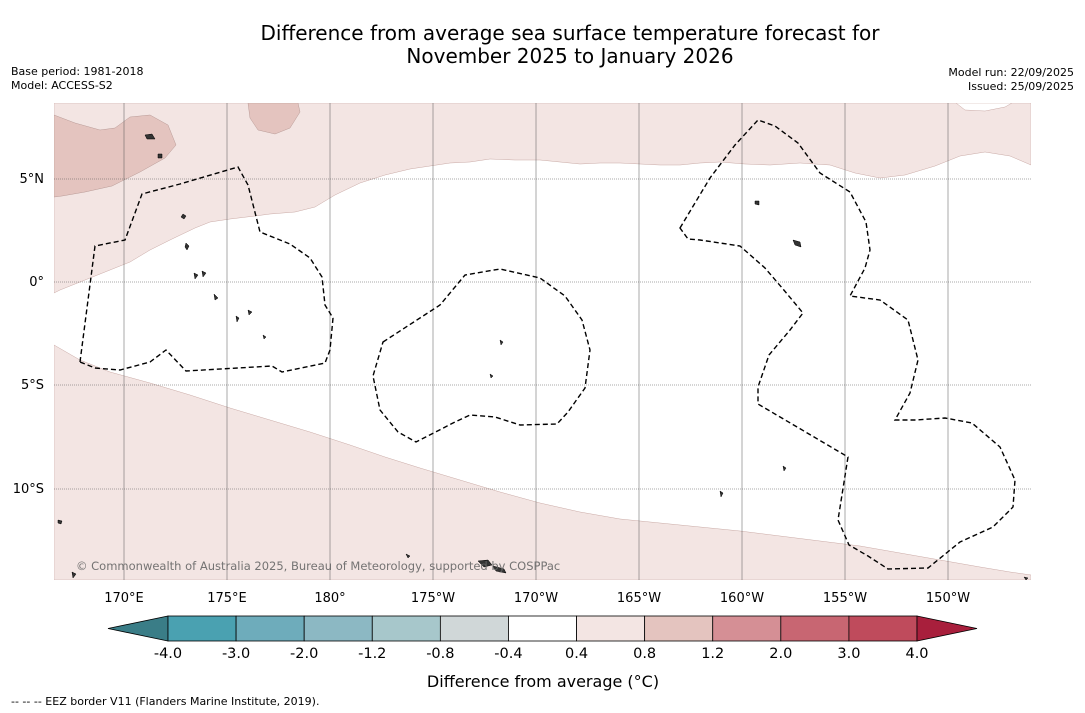  I want to click on colorbar-tick-label: -4.0, so click(168, 654).